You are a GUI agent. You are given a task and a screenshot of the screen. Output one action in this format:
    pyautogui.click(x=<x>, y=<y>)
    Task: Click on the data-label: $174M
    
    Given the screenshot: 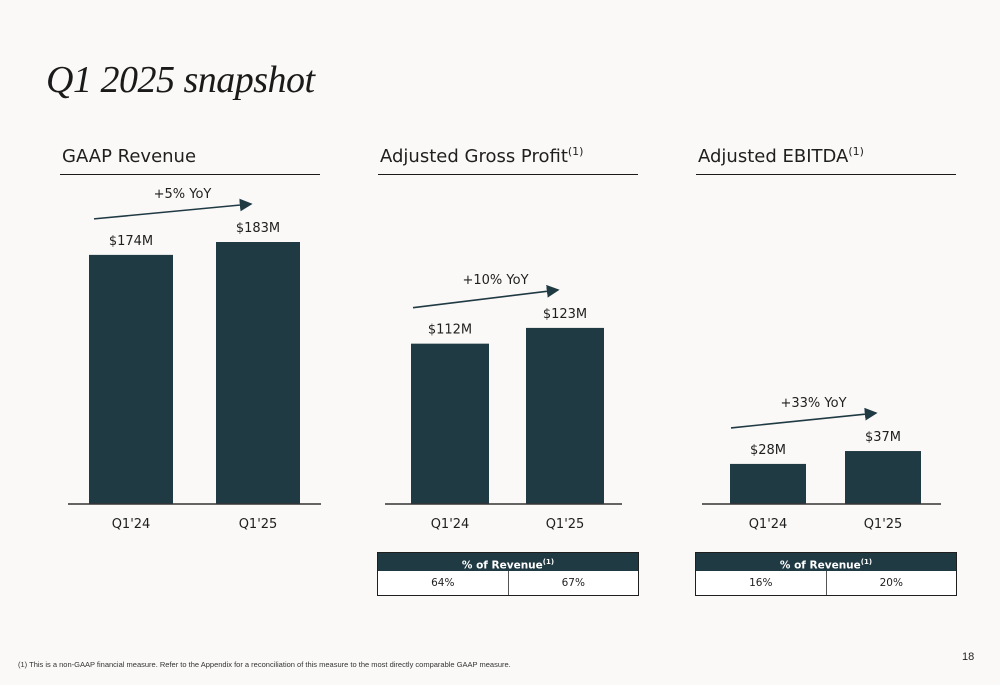 What is the action you would take?
    pyautogui.click(x=131, y=241)
    